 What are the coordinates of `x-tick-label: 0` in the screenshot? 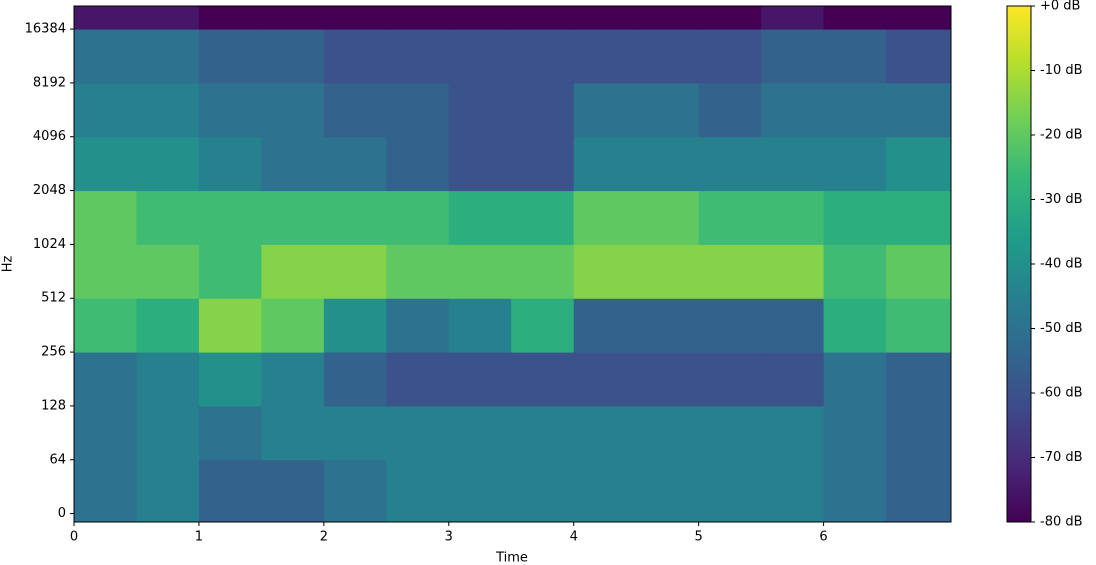 It's located at (74, 537).